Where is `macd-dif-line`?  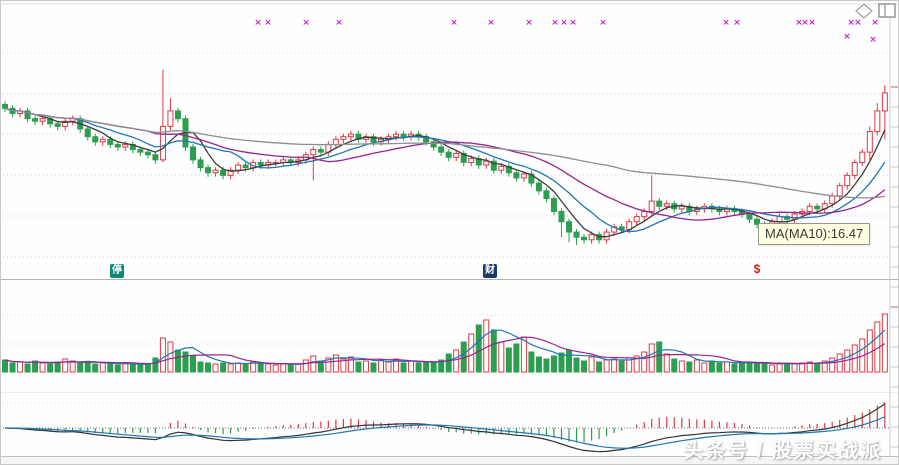 macd-dif-line is located at coordinates (445, 428).